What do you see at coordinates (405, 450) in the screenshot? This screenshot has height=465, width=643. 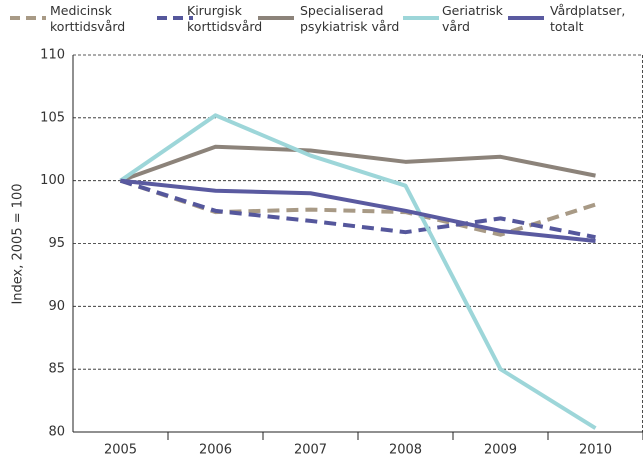 I see `x-tick-label: 2008` at bounding box center [405, 450].